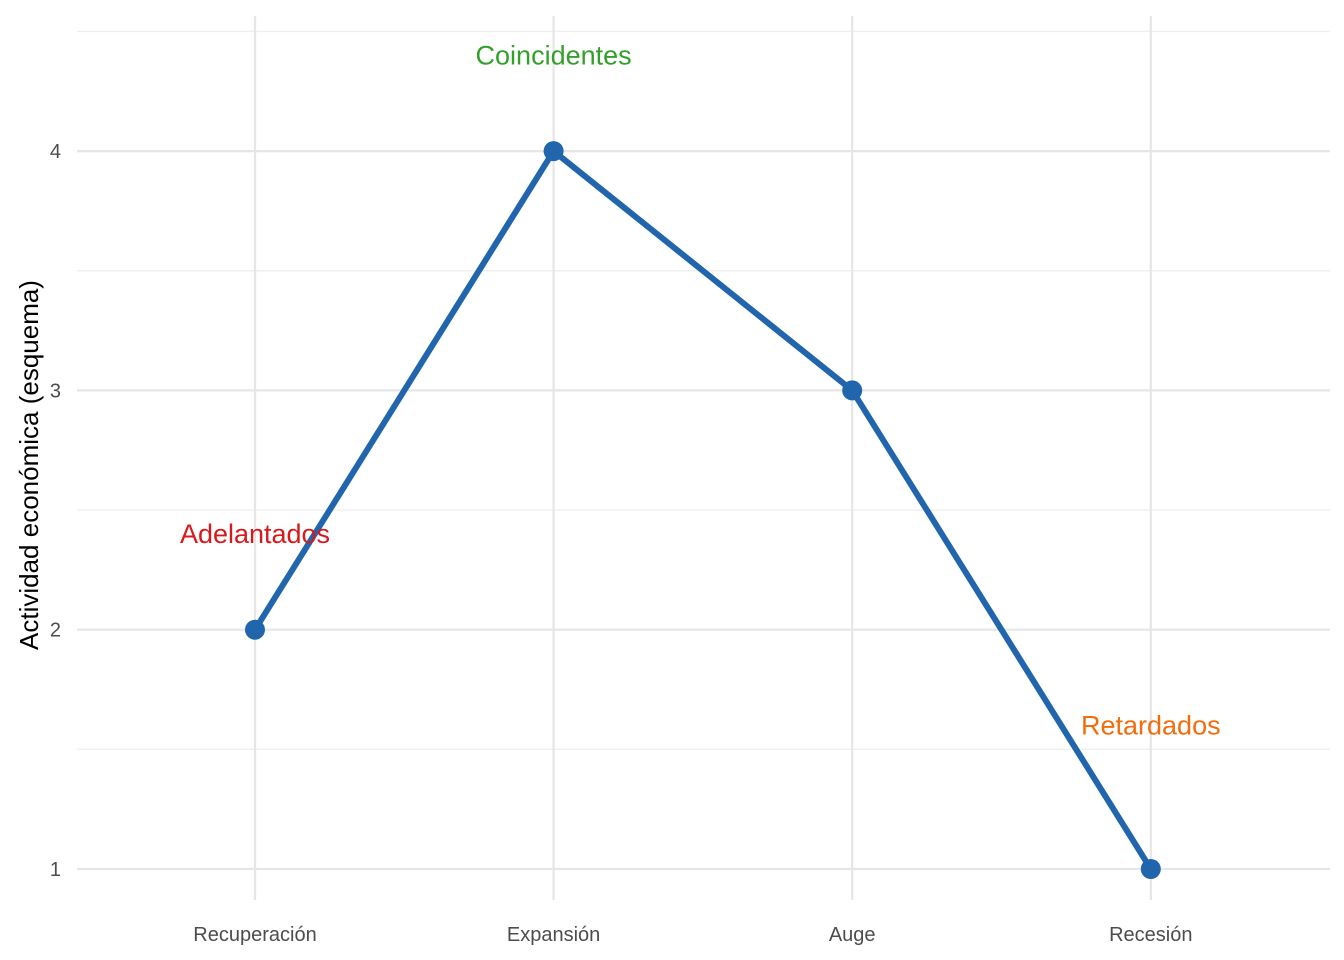 The width and height of the screenshot is (1344, 960). I want to click on x-tick-label: Recesión, so click(1150, 935).